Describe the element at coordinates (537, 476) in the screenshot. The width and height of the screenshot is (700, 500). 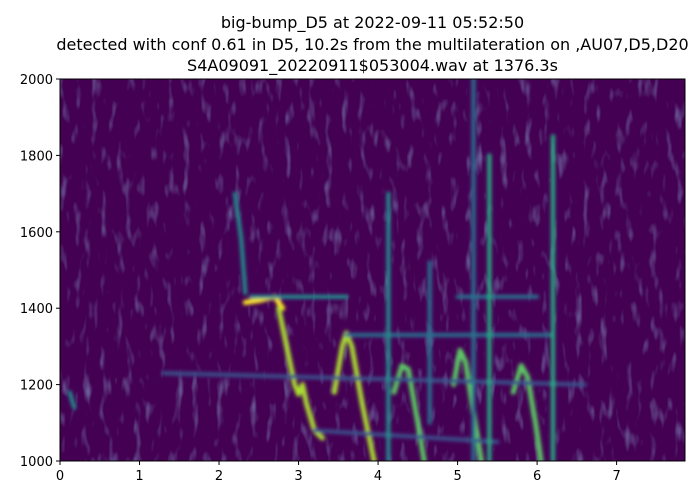
I see `x-tick-label: 6` at that location.